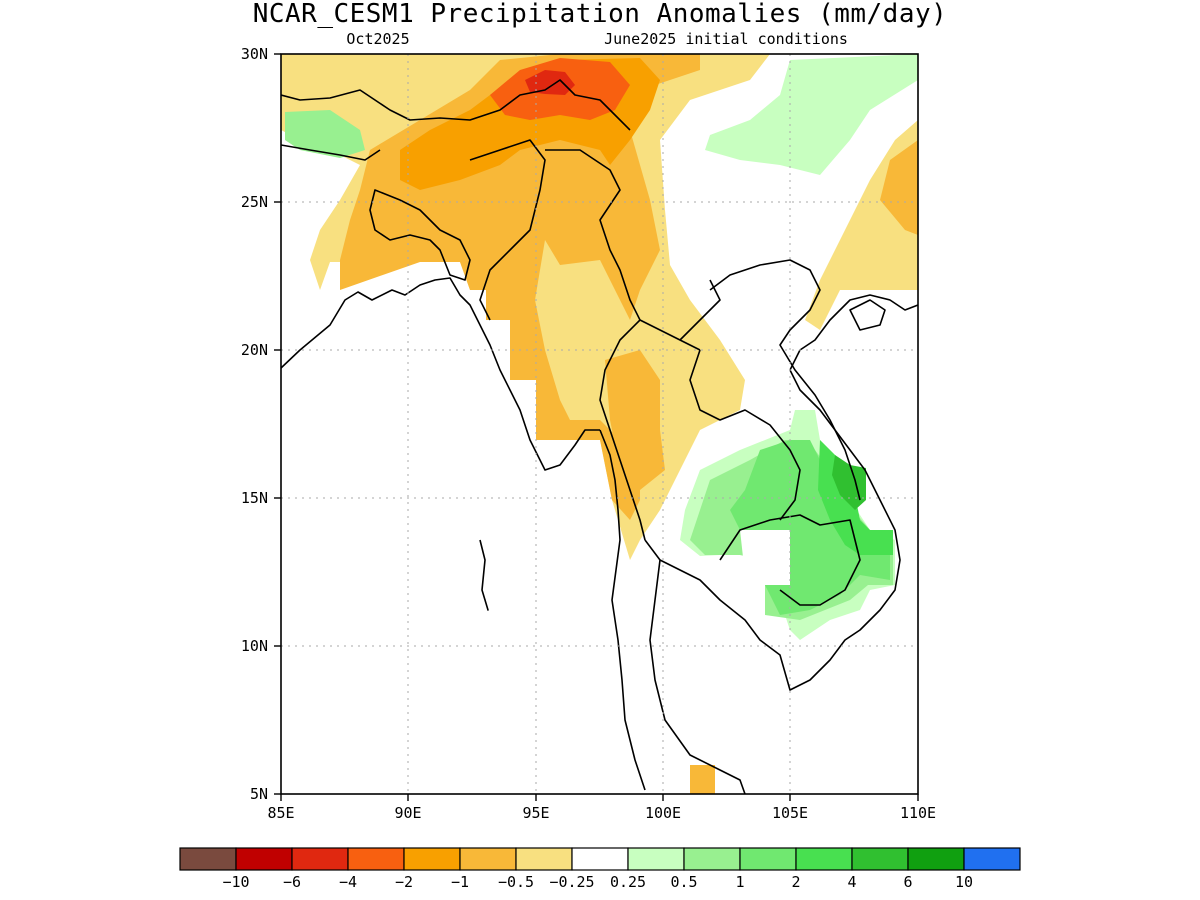 Image resolution: width=1200 pixels, height=900 pixels. Describe the element at coordinates (700, 310) in the screenshot. I see `border-china-laos` at that location.